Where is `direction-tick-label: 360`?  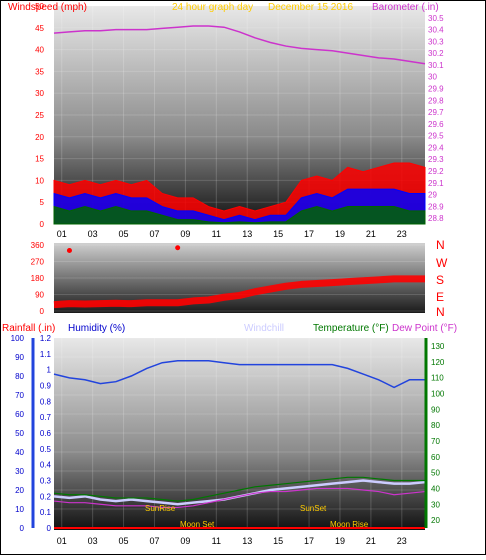 direction-tick-label: 360 is located at coordinates (38, 245).